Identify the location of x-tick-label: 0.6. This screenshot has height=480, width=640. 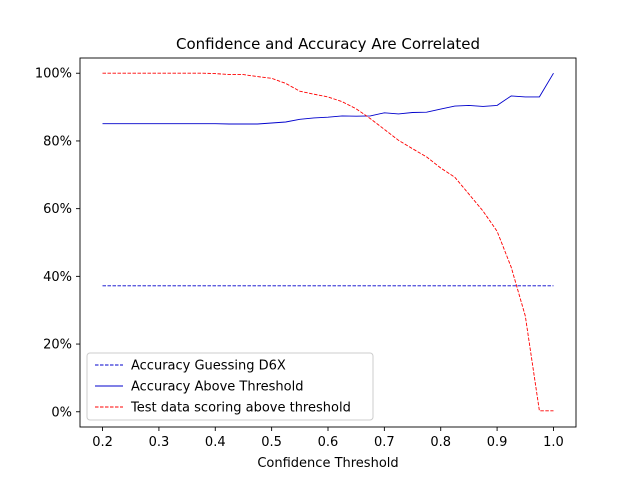
(328, 442).